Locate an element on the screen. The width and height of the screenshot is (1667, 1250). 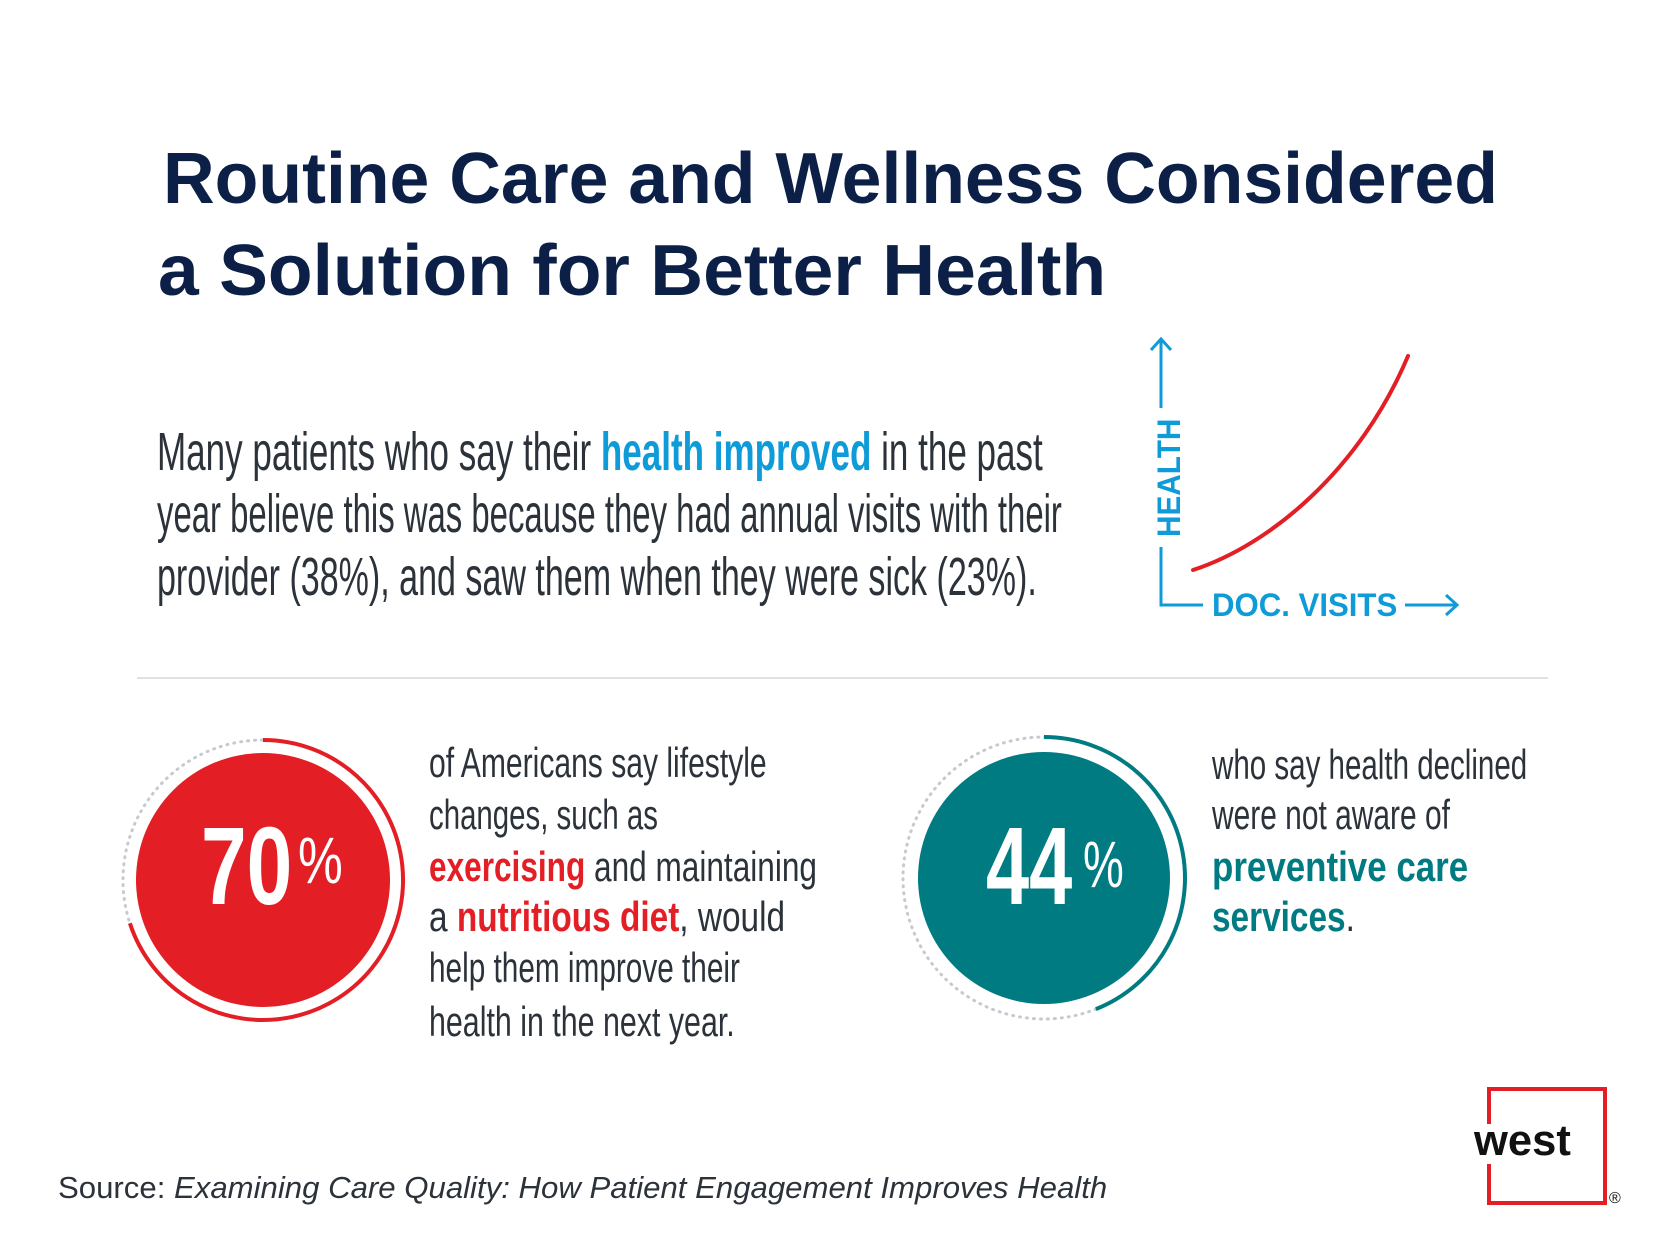
stat2-text: . is located at coordinates (1350, 916).